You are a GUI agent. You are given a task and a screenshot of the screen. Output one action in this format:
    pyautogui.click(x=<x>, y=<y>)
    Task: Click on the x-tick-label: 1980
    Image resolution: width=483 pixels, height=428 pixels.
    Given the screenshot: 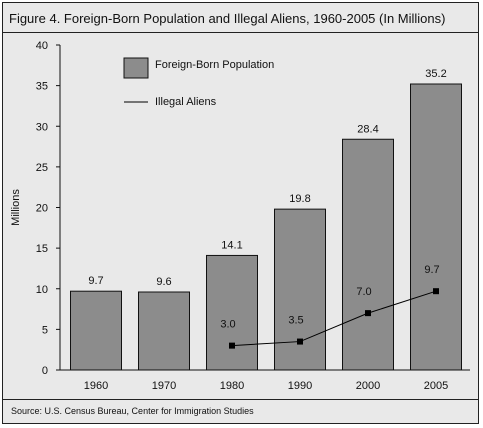 What is the action you would take?
    pyautogui.click(x=232, y=386)
    